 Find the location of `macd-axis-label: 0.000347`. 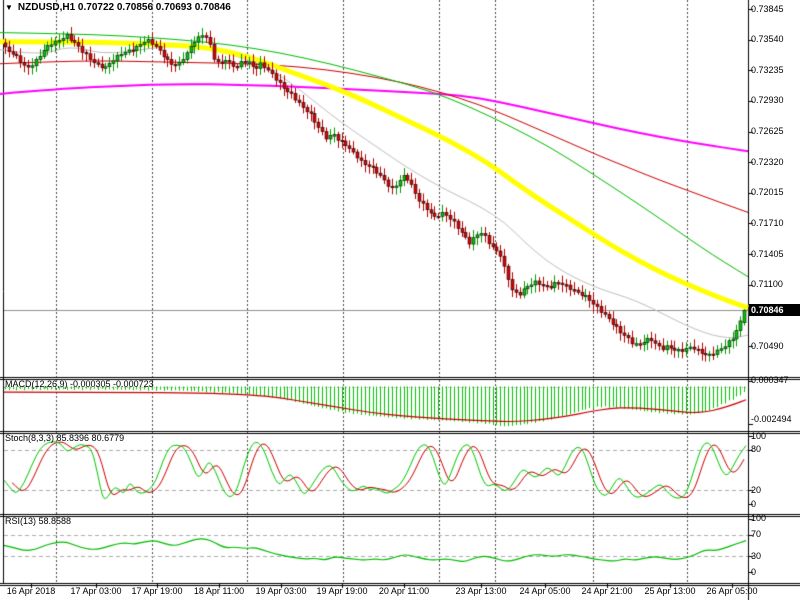

macd-axis-label: 0.000347 is located at coordinates (770, 380).